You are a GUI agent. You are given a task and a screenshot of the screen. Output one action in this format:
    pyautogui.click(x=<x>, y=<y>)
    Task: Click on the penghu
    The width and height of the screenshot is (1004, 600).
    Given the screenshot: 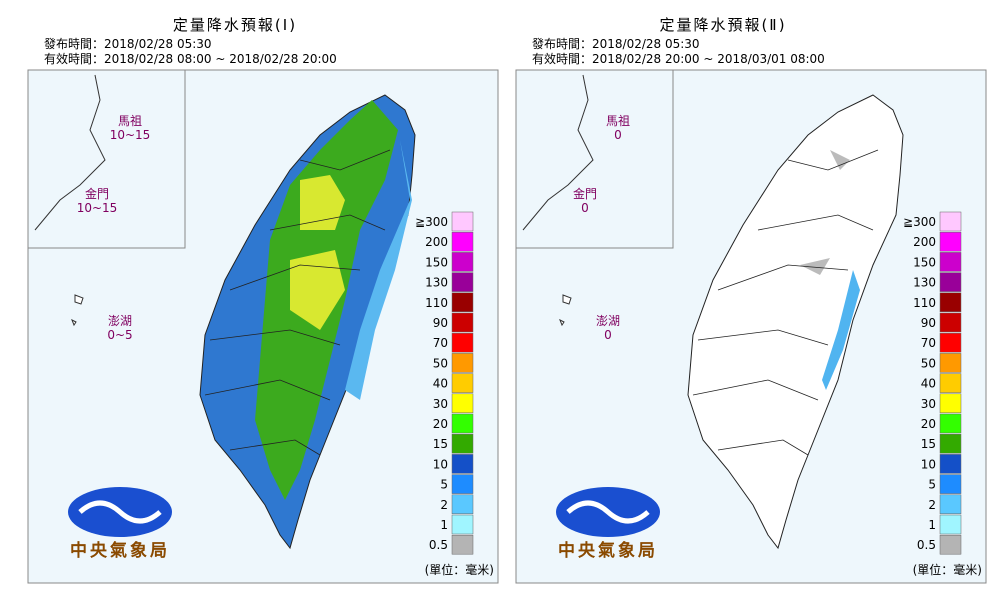 What is the action you would take?
    pyautogui.click(x=565, y=310)
    